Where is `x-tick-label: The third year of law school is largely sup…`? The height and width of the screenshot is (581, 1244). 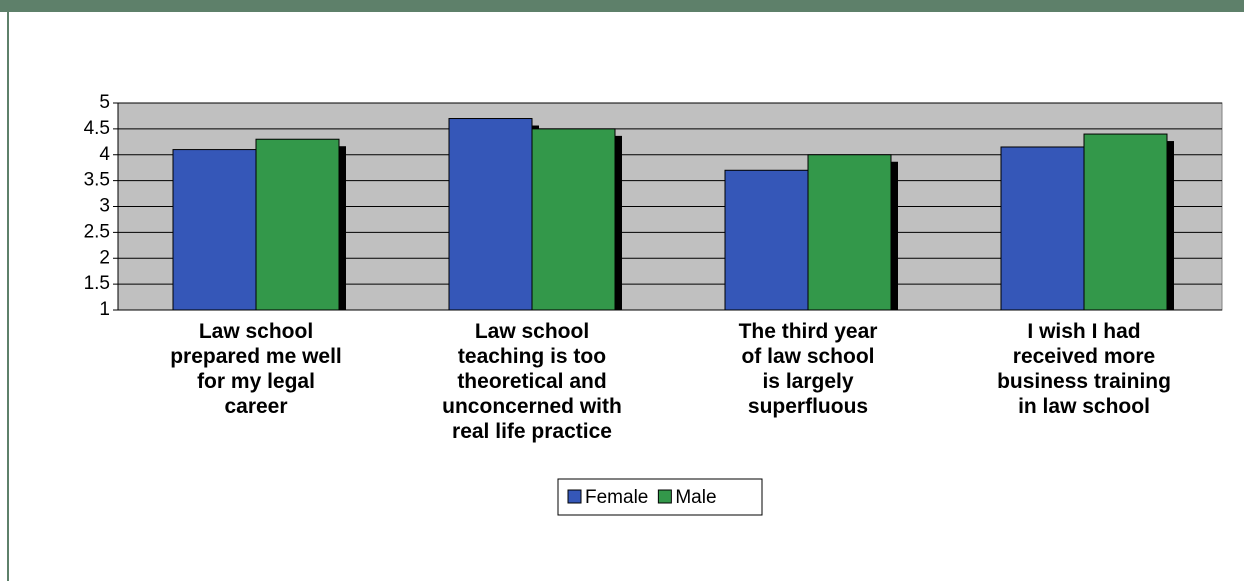 x-tick-label: The third year of law school is largely sup… is located at coordinates (808, 369).